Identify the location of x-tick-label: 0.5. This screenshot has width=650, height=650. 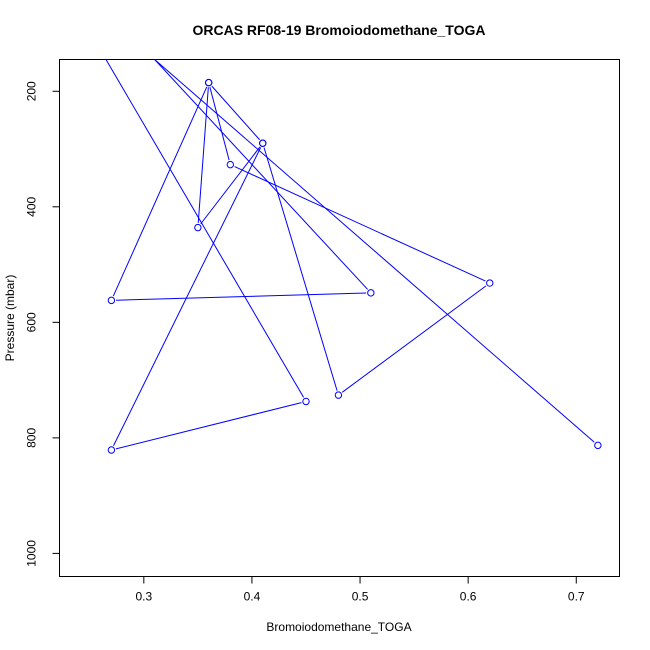
(360, 597).